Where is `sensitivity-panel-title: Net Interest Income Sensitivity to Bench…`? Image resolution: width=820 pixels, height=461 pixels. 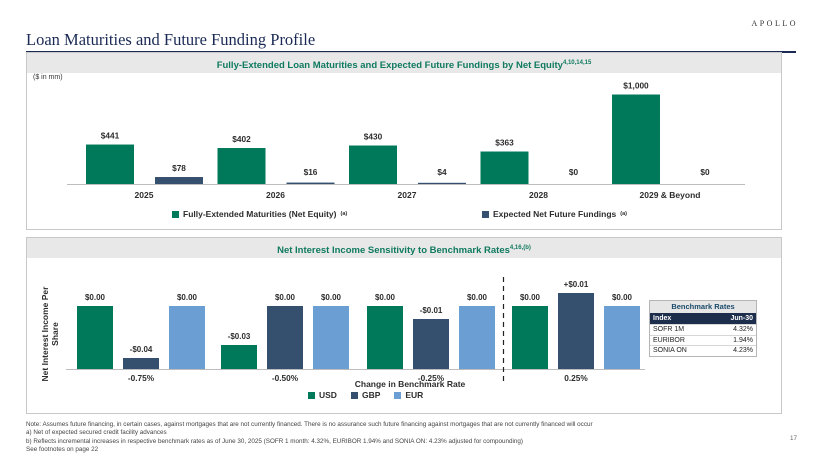
sensitivity-panel-title: Net Interest Income Sensitivity to Bench… is located at coordinates (404, 248).